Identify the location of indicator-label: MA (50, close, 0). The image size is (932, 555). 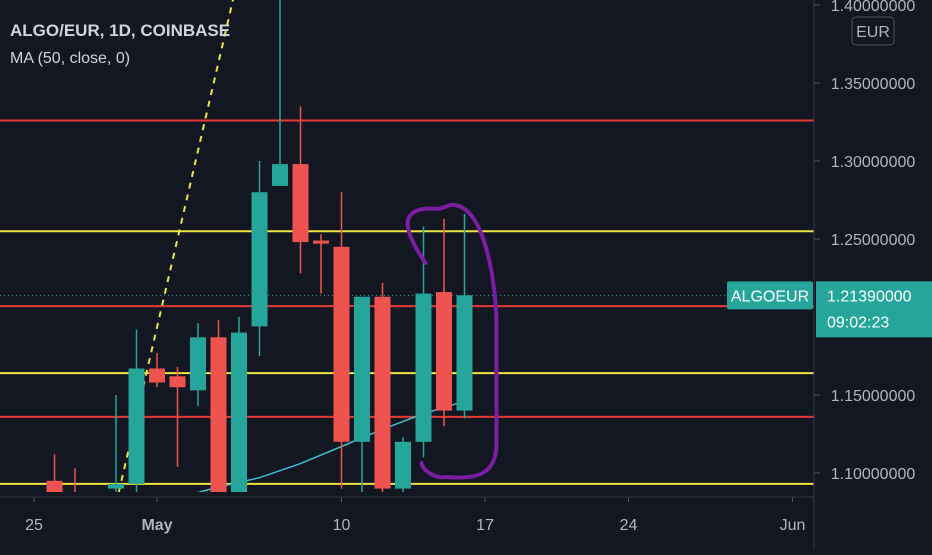
(70, 58).